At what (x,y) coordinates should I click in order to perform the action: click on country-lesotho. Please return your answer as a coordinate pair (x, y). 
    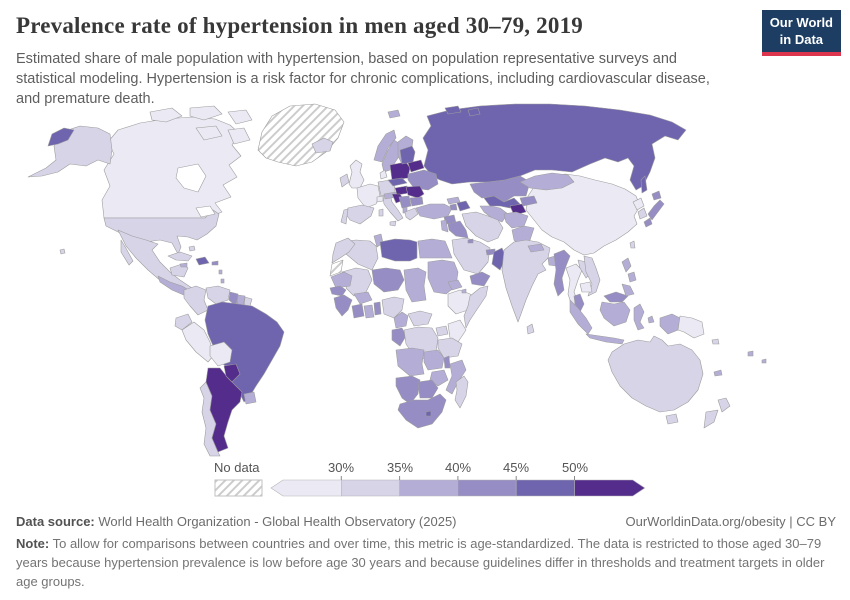
    Looking at the image, I should click on (428, 413).